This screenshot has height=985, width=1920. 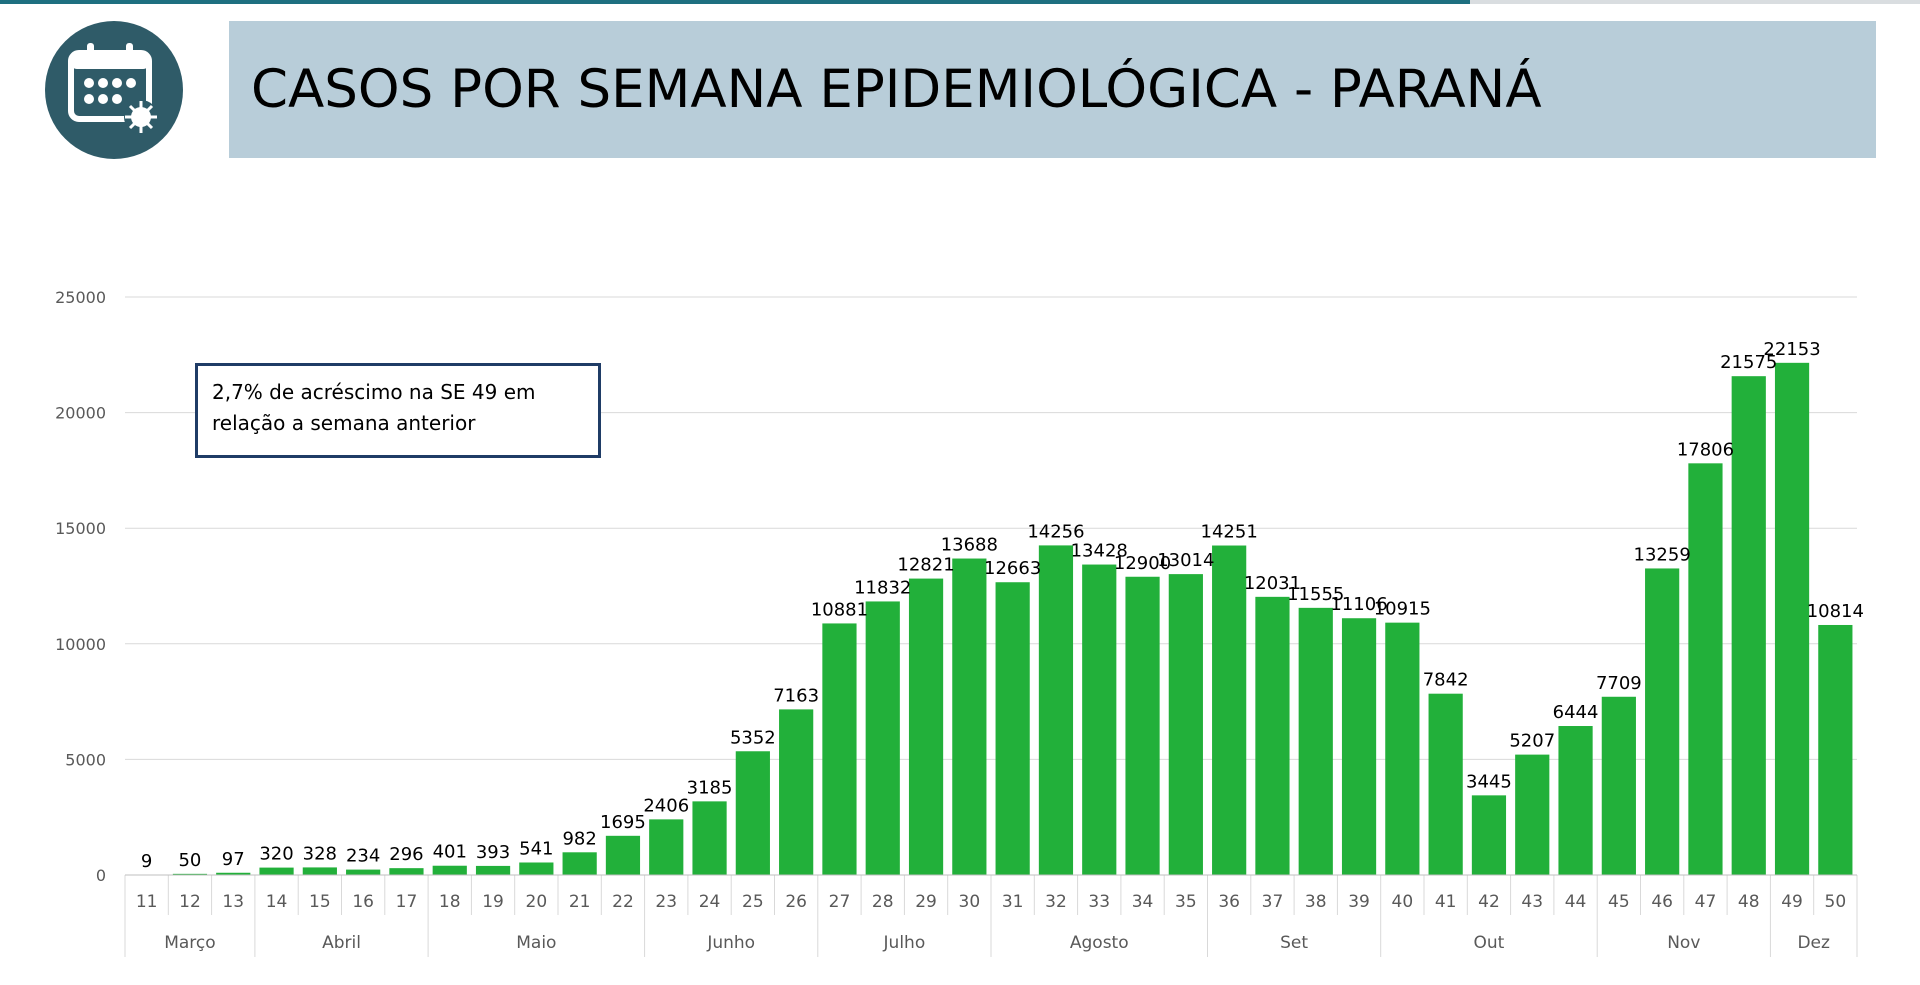 I want to click on month-label: Agosto, so click(x=1099, y=943).